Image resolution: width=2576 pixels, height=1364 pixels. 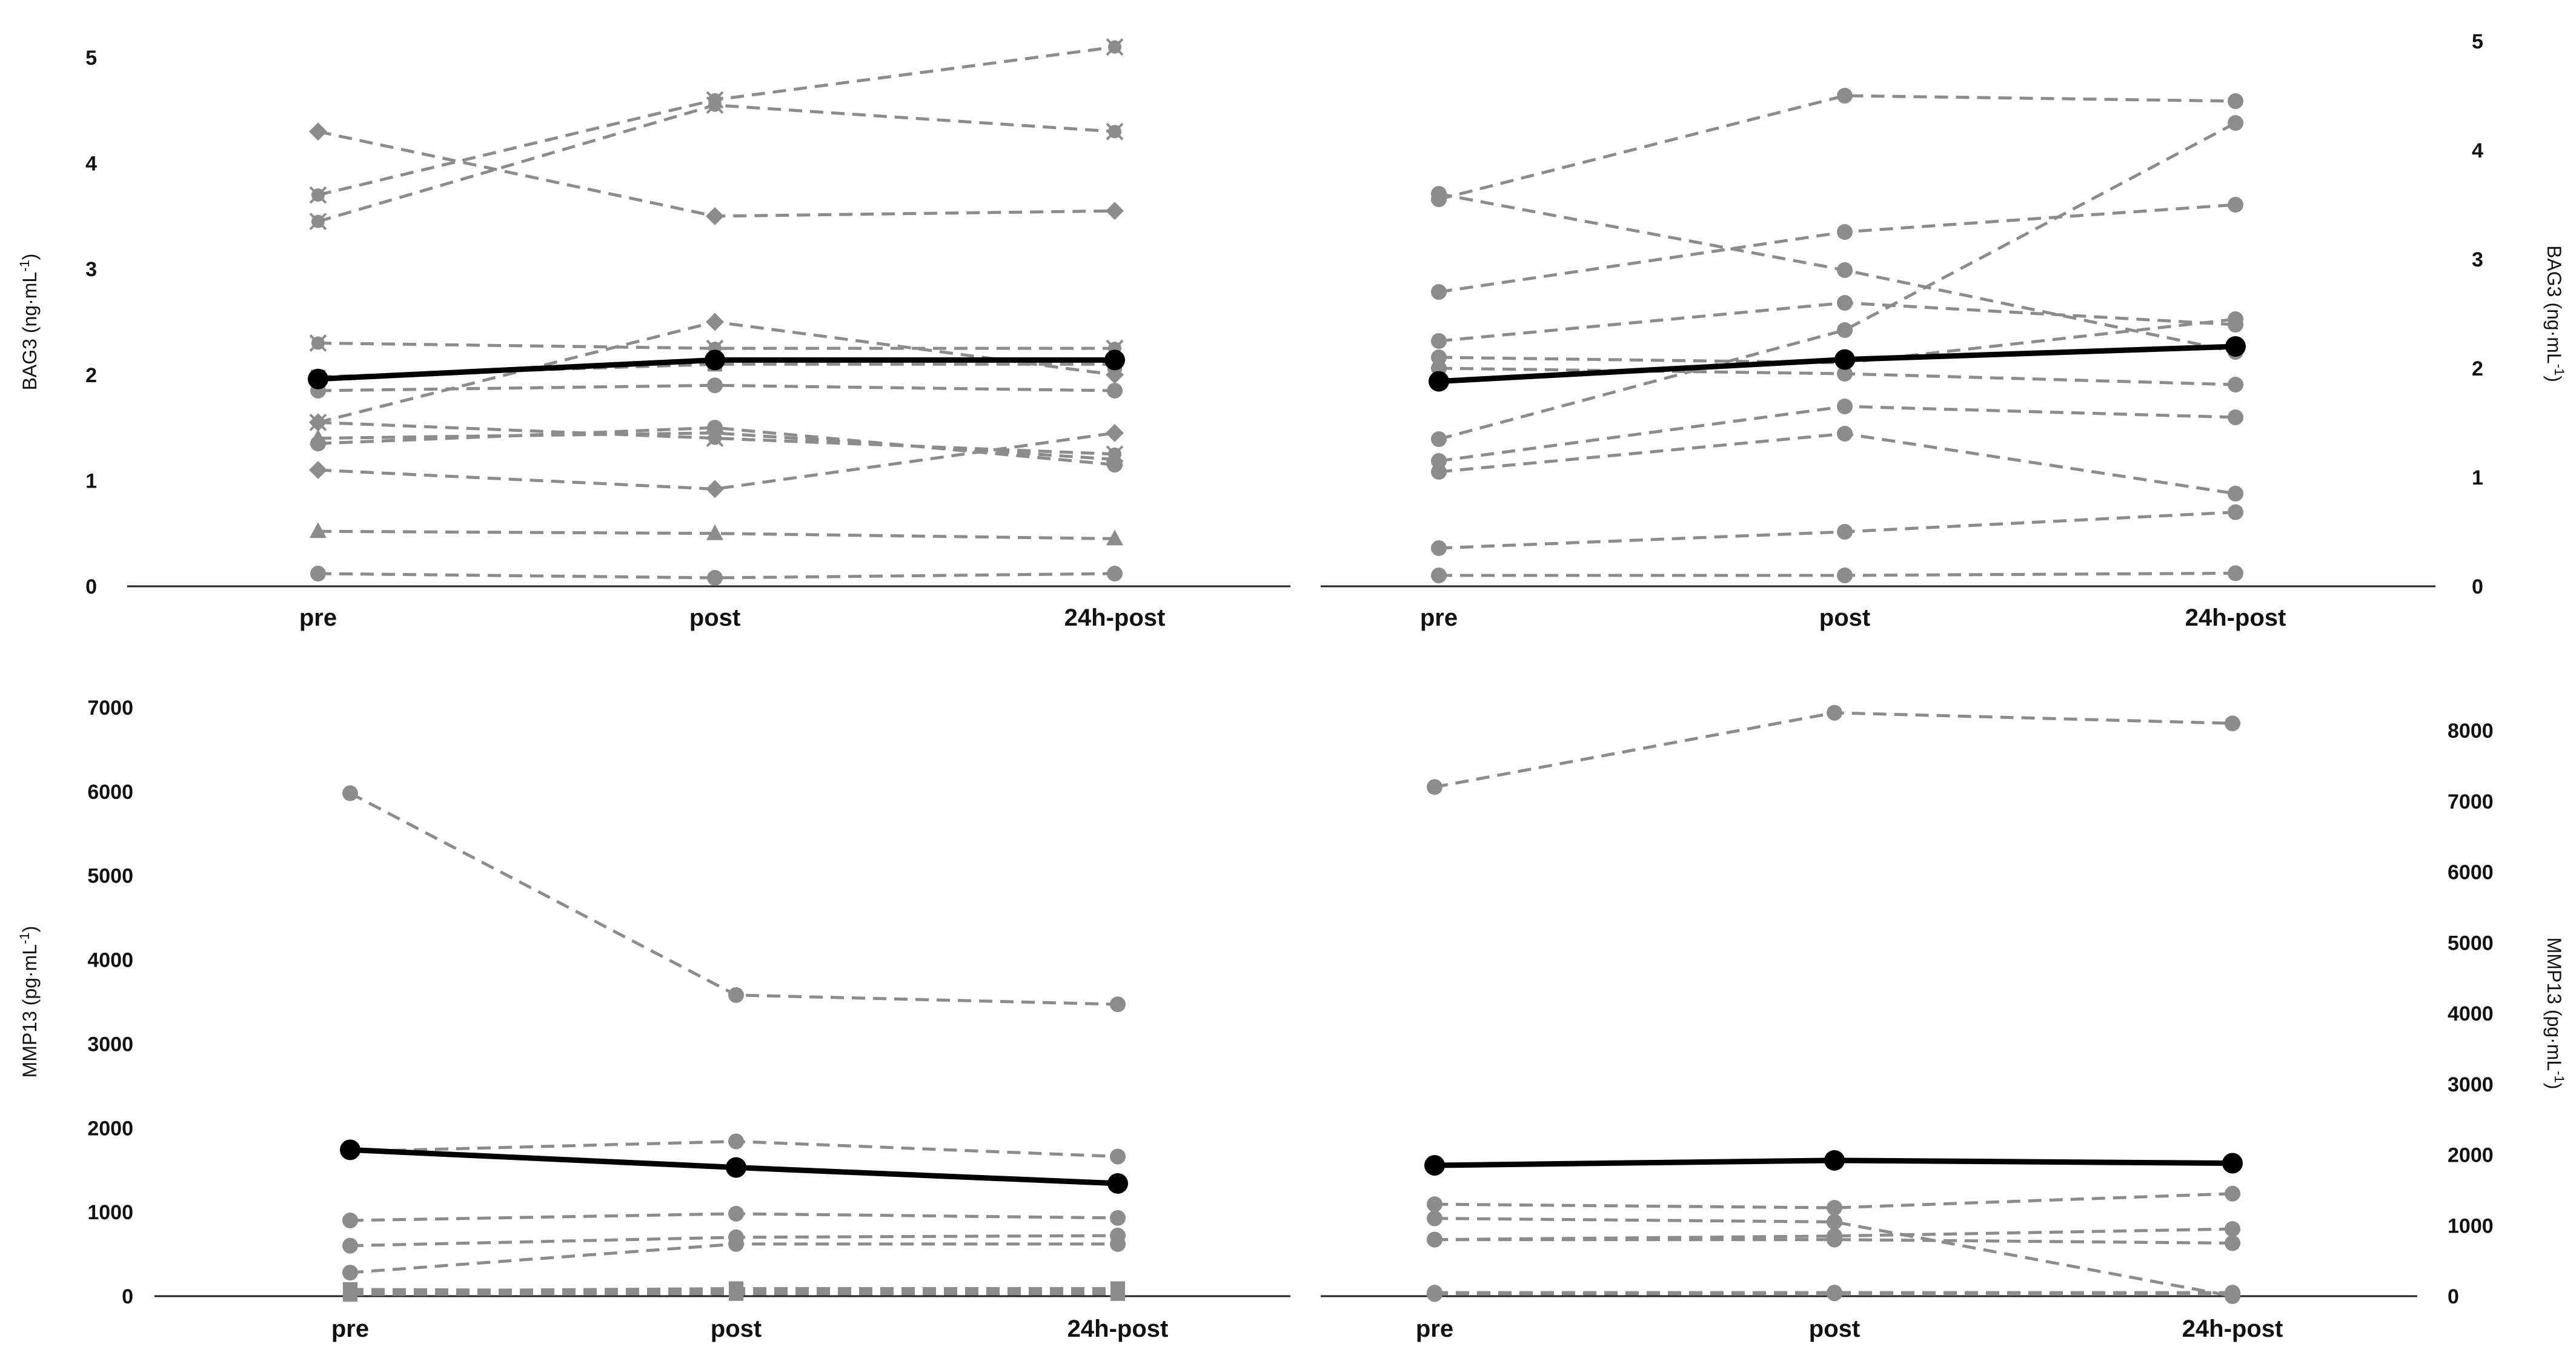 I want to click on y-axis-label: BAG3 (ng·mL-1), so click(x=29, y=322).